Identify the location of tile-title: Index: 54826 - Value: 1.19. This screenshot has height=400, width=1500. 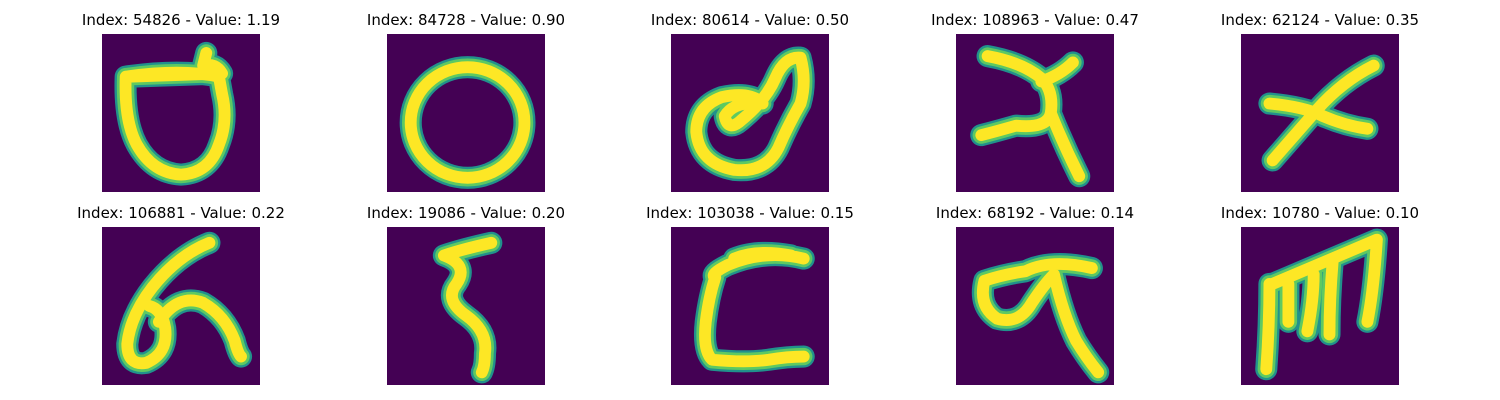
(181, 20).